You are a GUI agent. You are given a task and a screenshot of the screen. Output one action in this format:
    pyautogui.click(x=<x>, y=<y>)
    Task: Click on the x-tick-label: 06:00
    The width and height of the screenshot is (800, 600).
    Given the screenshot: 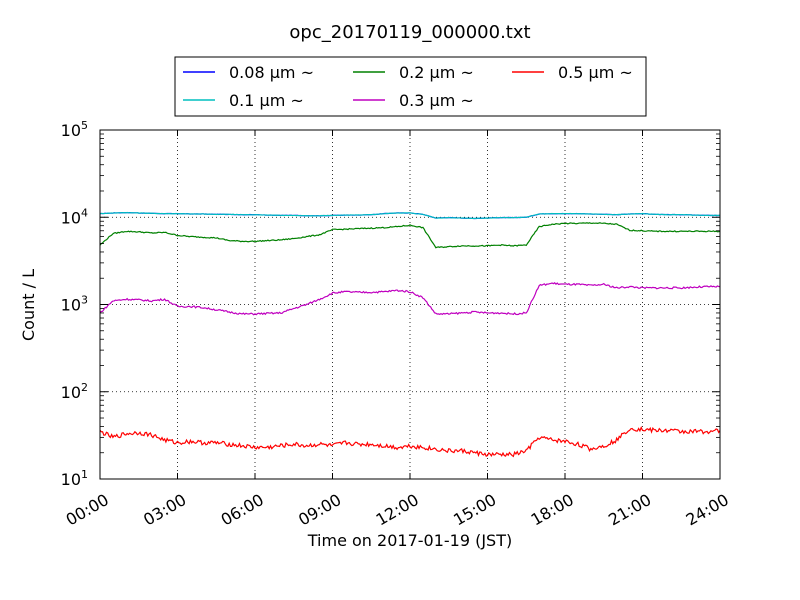 What is the action you would take?
    pyautogui.click(x=242, y=510)
    